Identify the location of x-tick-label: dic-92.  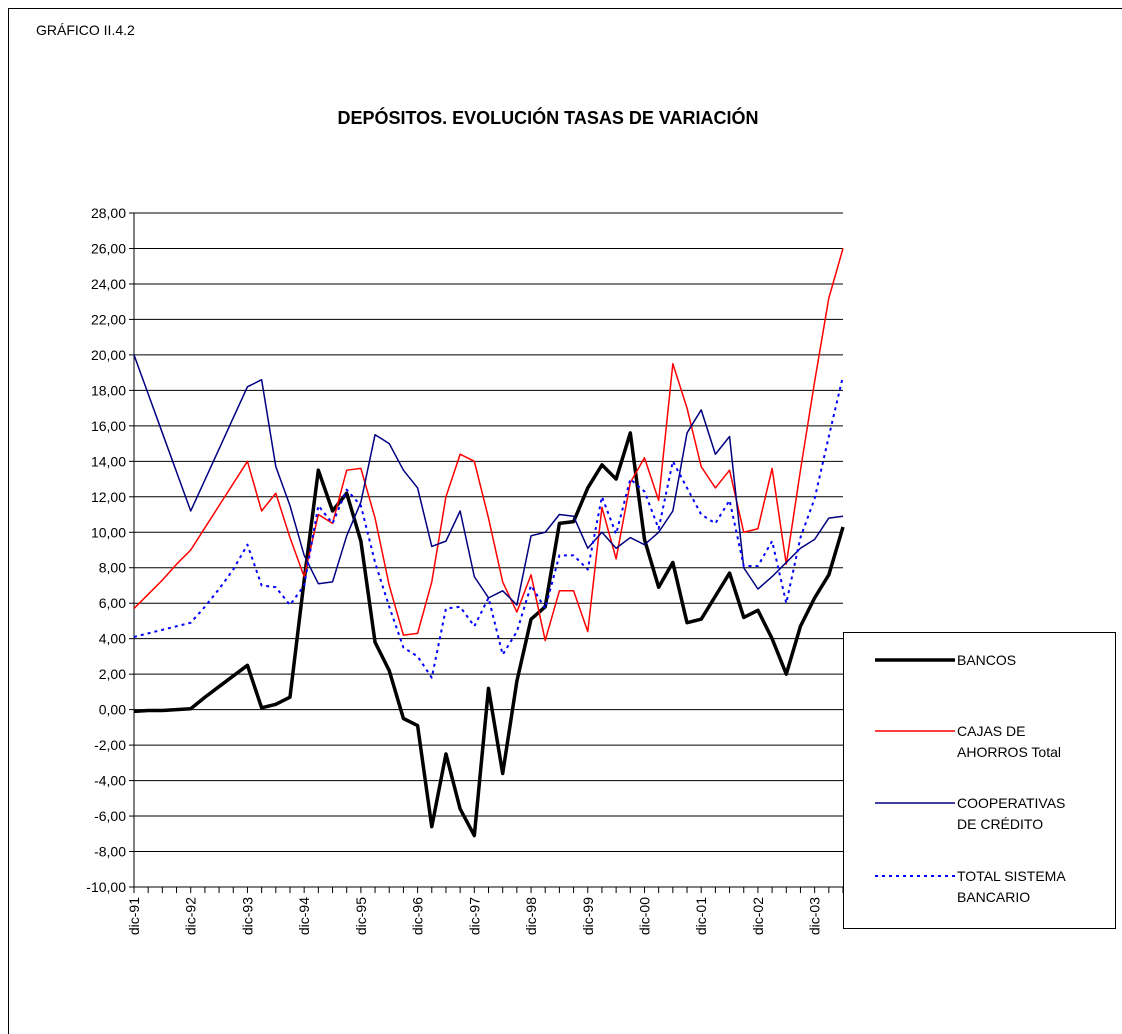
(191, 916).